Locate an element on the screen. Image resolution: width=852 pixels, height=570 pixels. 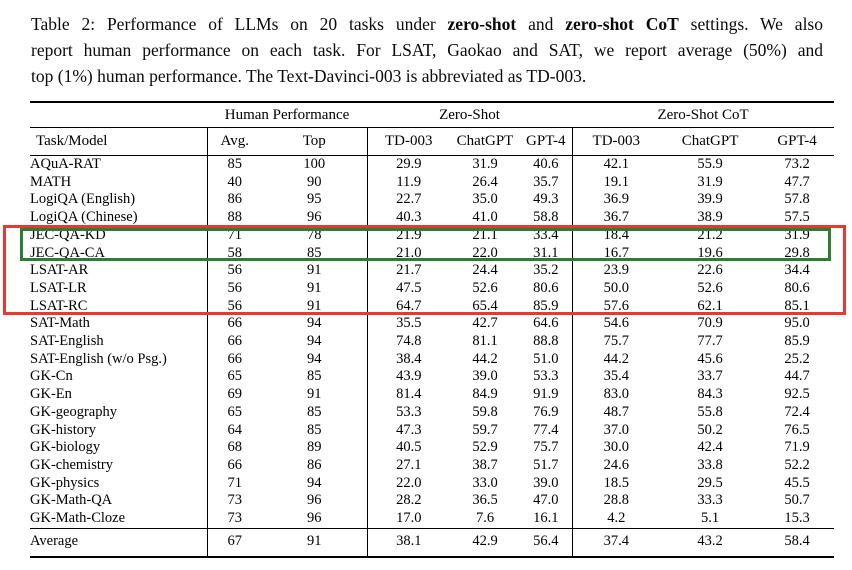
value-cell: 80.6 is located at coordinates (797, 287).